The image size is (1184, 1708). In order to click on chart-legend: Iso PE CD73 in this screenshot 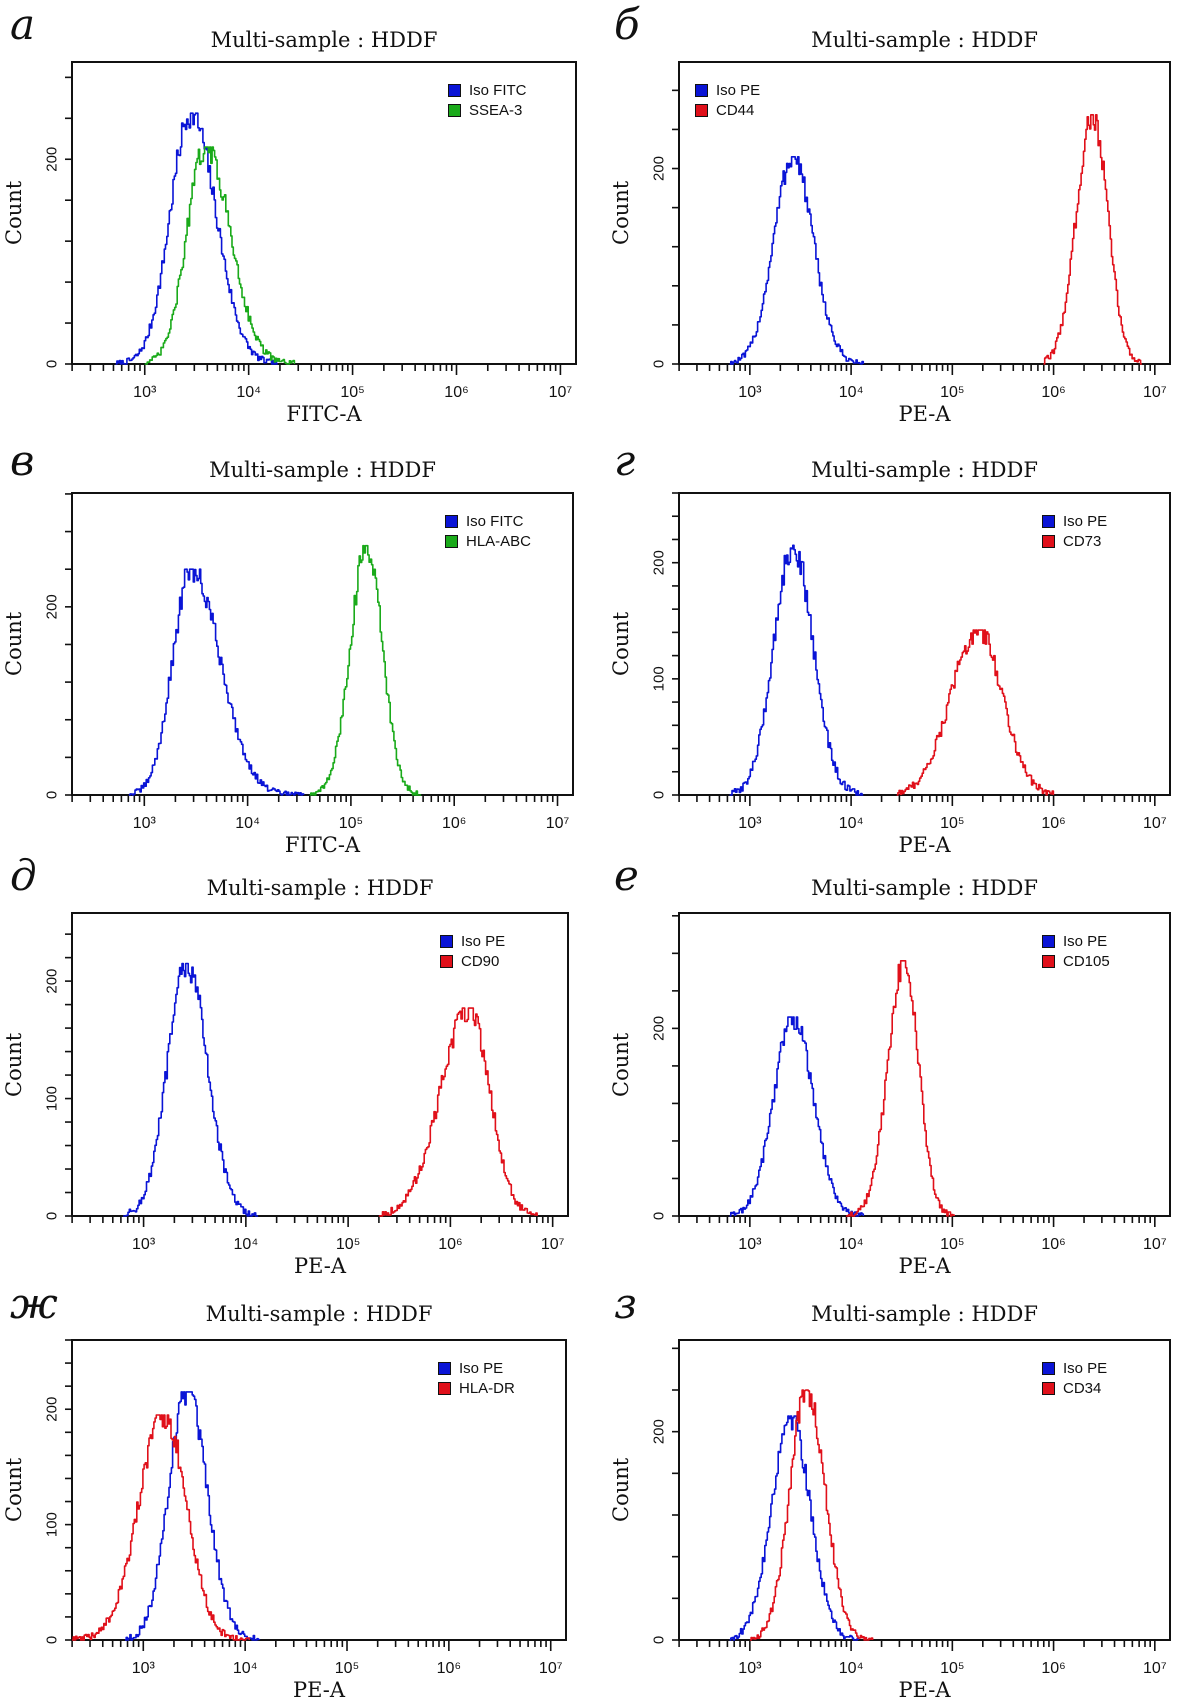, I will do `click(1074, 531)`.